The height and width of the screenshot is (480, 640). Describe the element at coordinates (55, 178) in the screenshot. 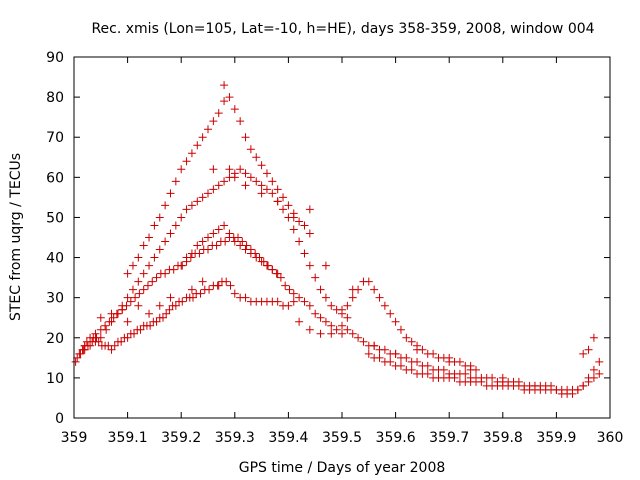

I see `y-tick-label: 60` at that location.